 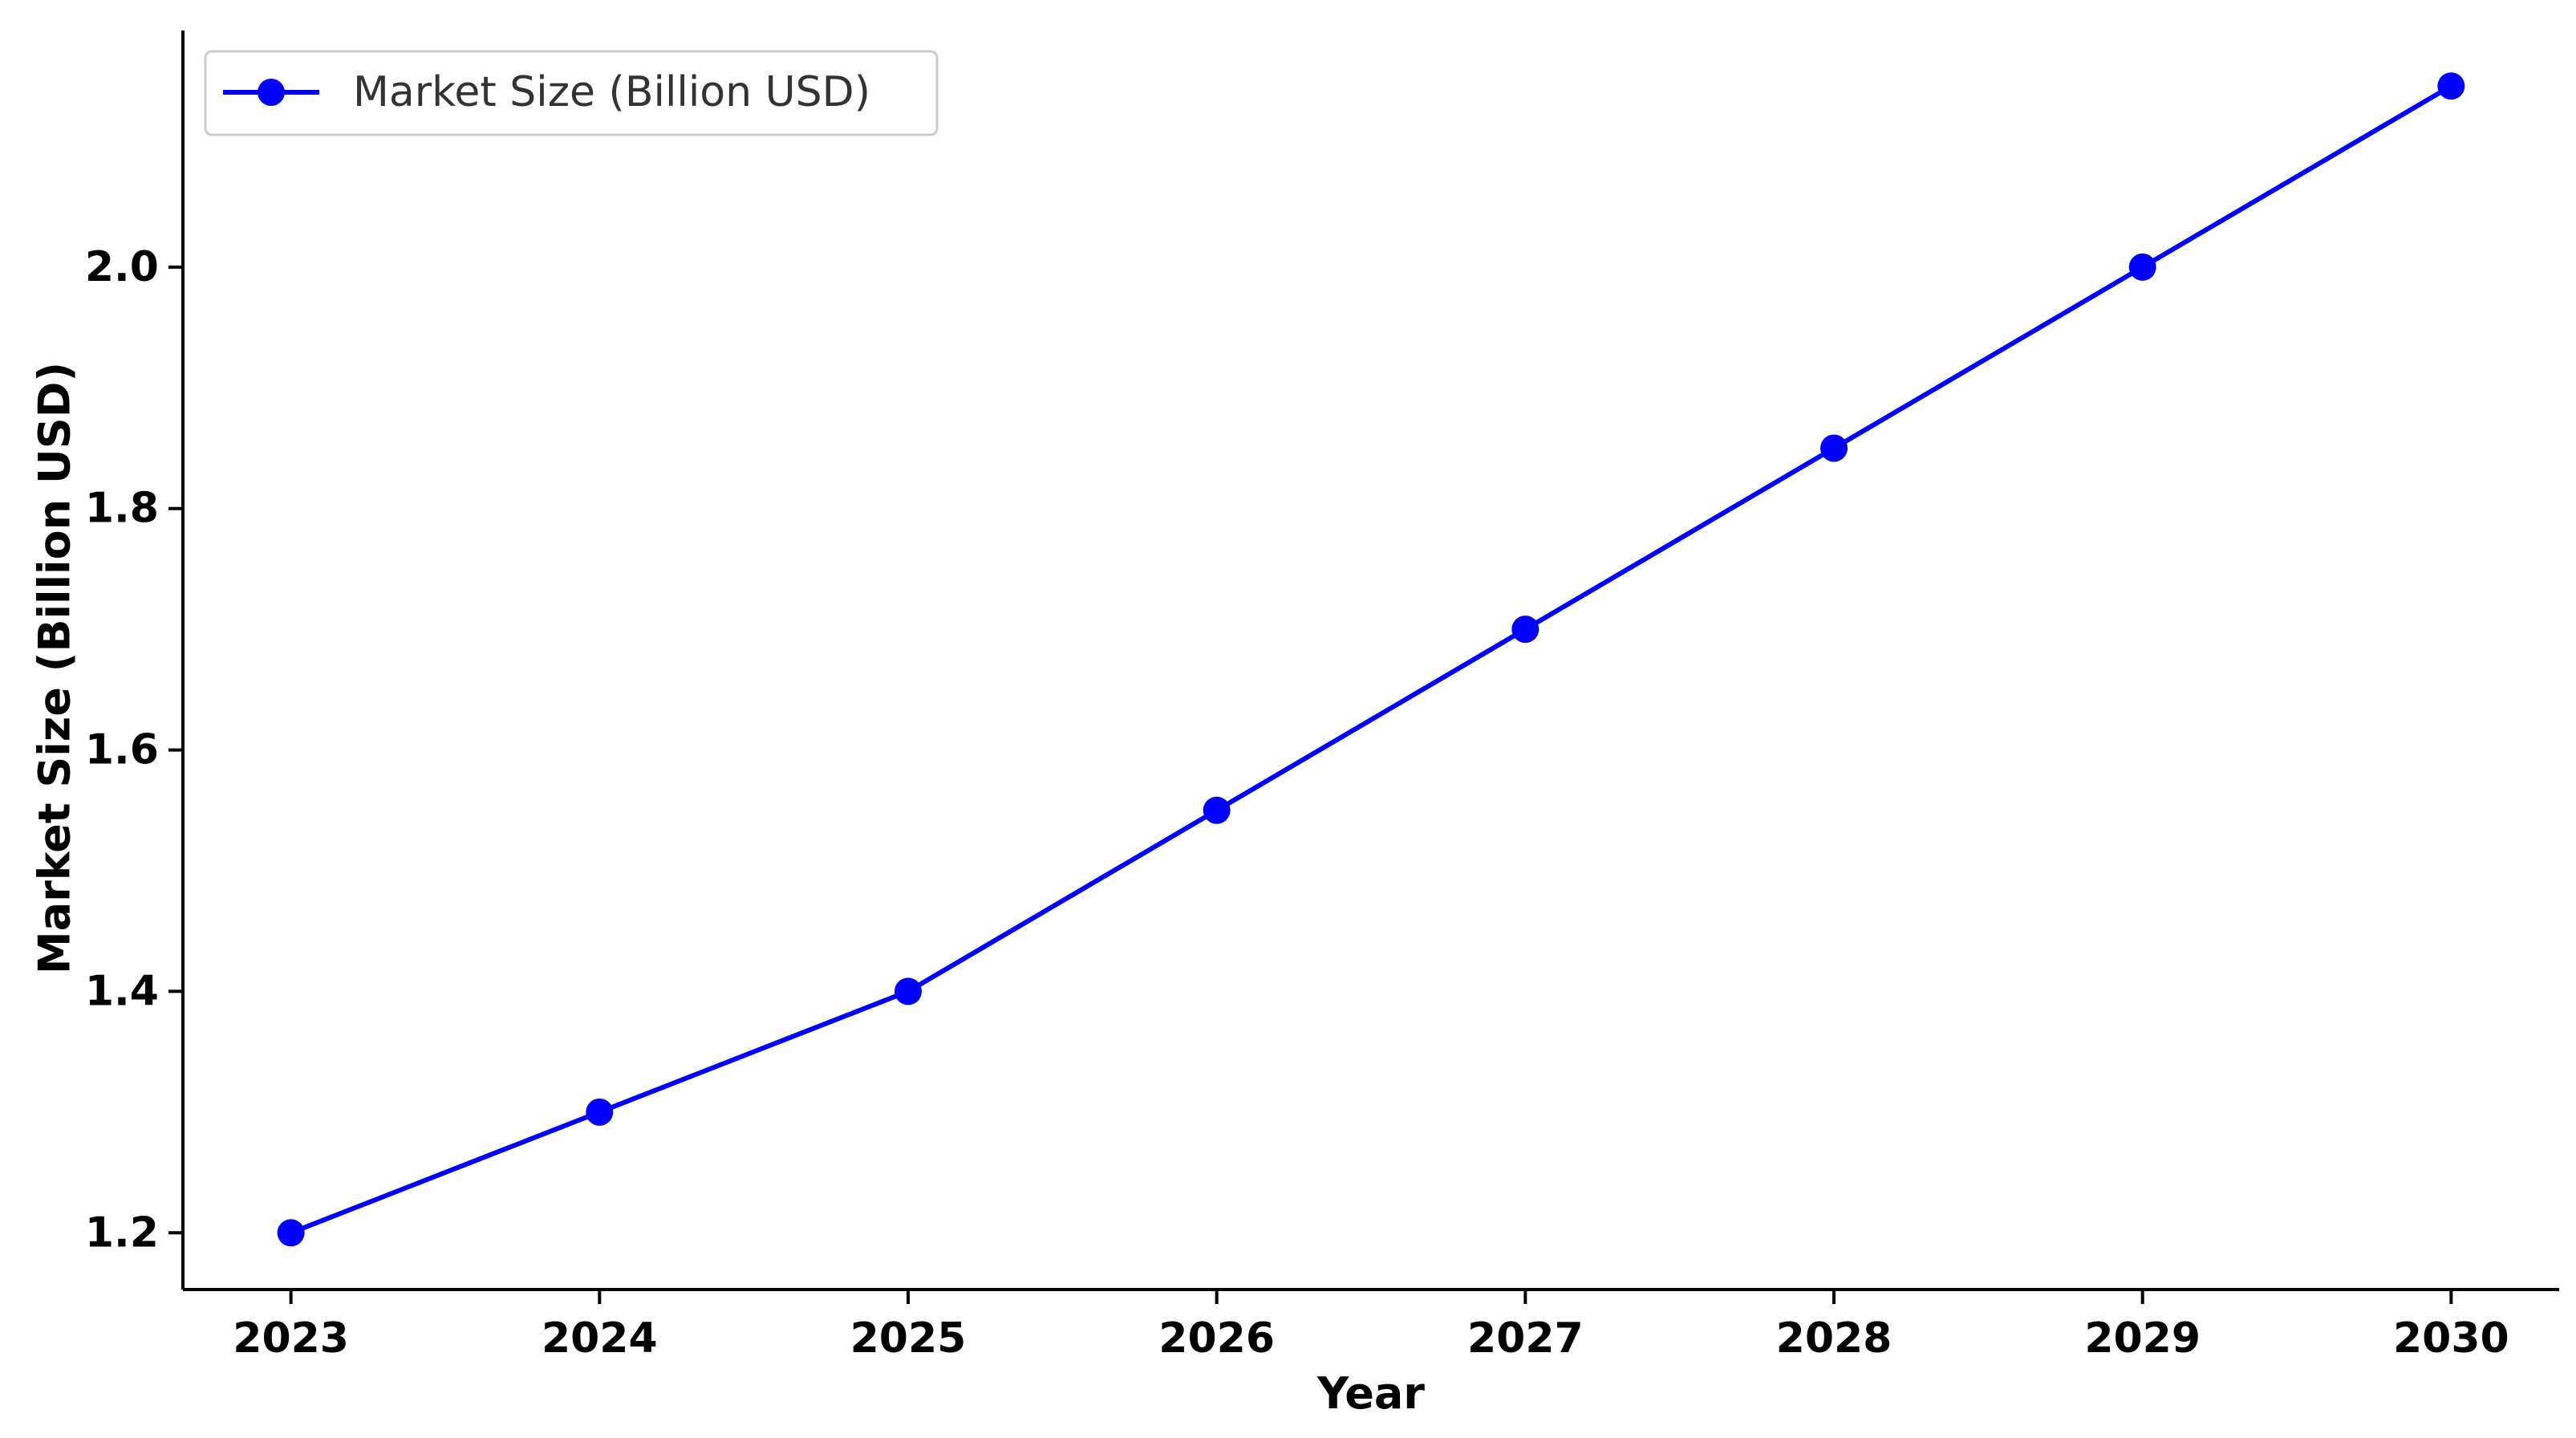 I want to click on x-tick-label: 2023, so click(x=291, y=1338).